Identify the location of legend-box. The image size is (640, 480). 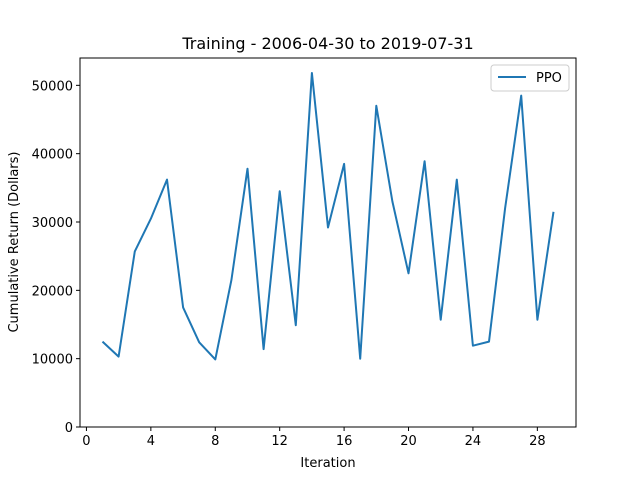
(530, 78).